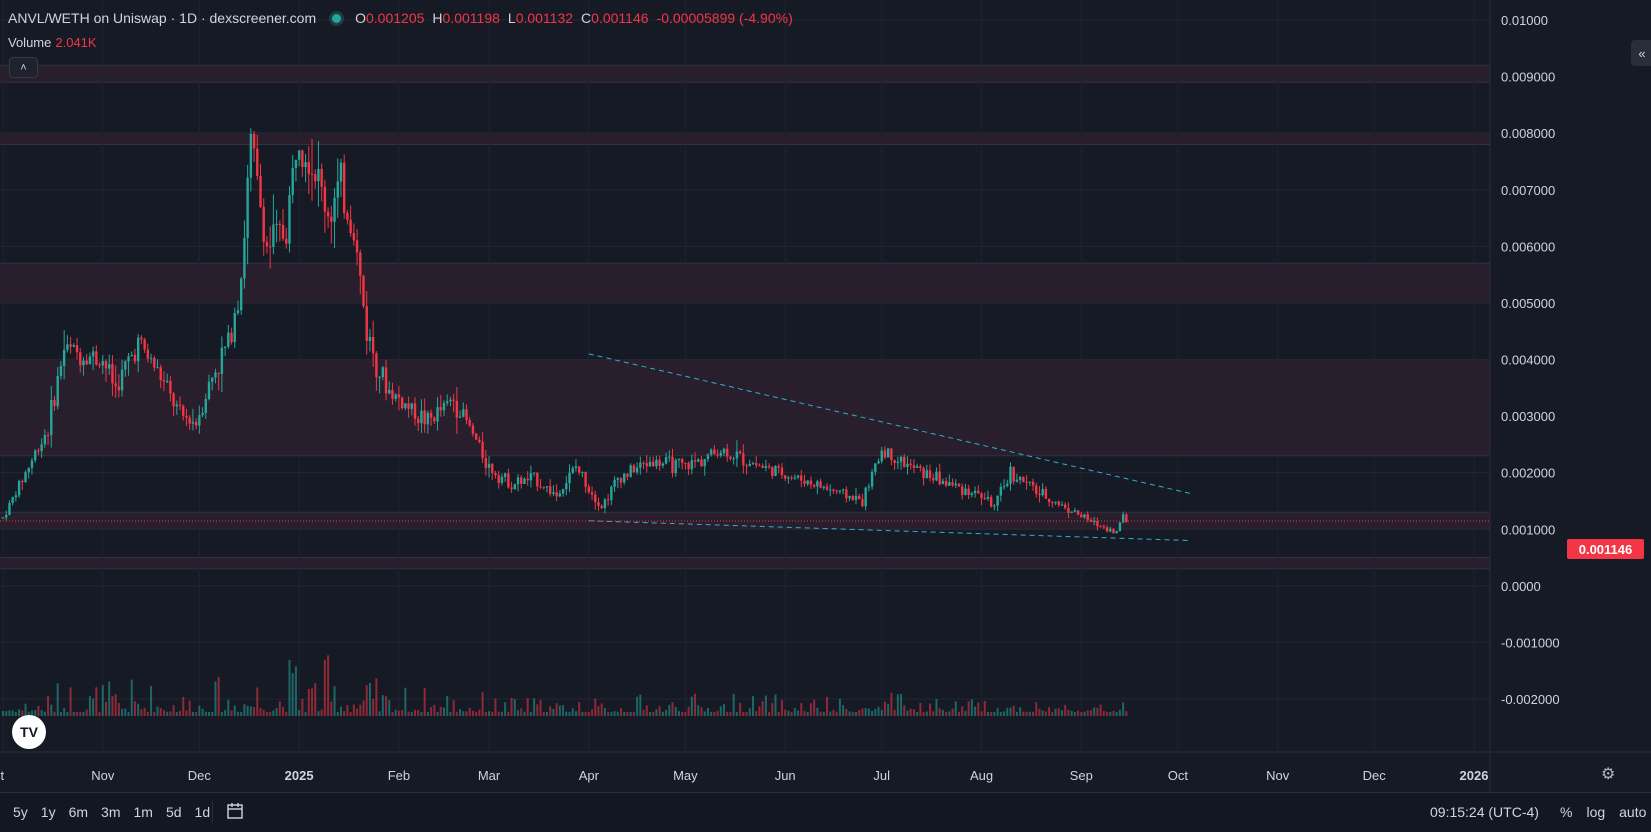 This screenshot has width=1651, height=832. What do you see at coordinates (1528, 473) in the screenshot?
I see `y-axis-tick-label: 0.002000` at bounding box center [1528, 473].